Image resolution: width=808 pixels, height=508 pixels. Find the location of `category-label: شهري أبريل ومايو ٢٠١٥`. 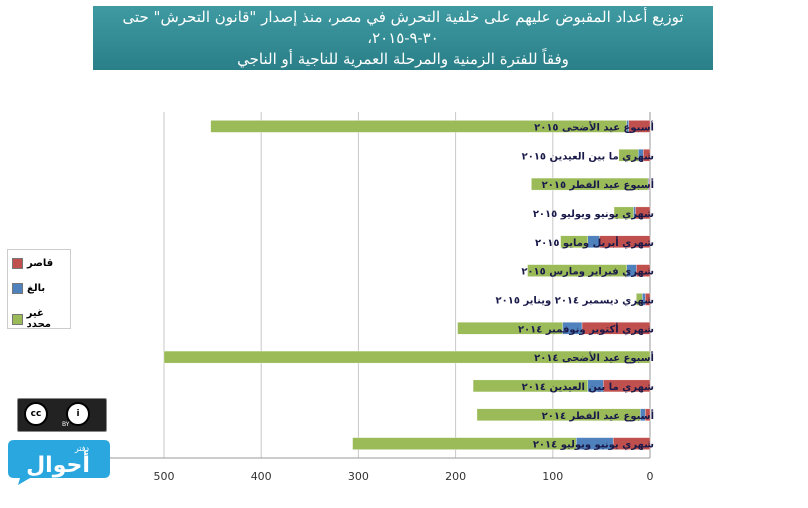

category-label: شهري أبريل ومايو ٢٠١٥ is located at coordinates (594, 242).